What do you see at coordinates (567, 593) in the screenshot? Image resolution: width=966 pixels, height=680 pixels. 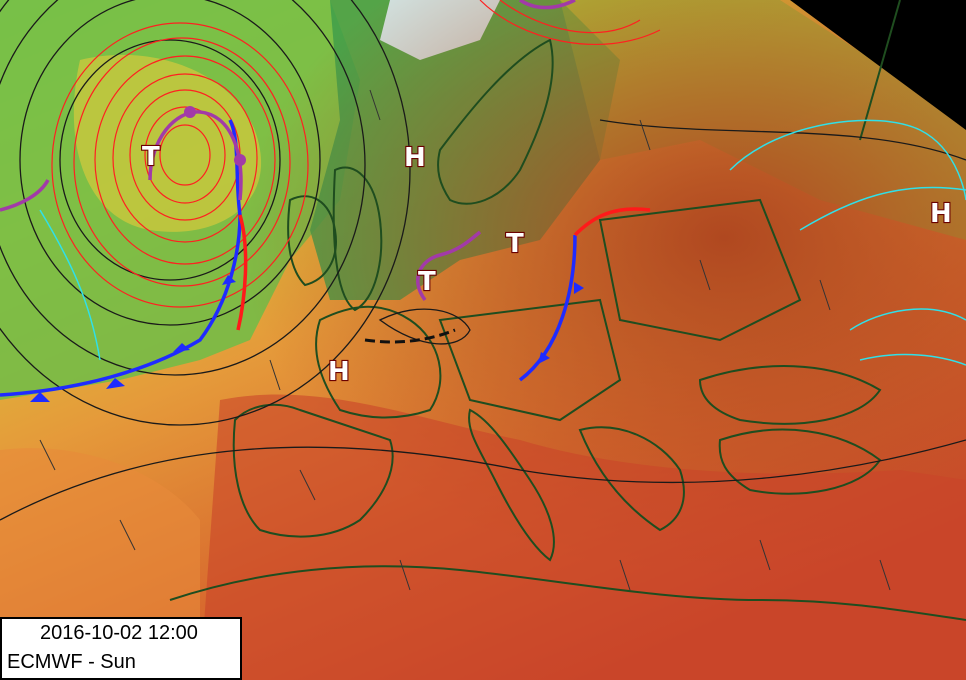 I see `north-africa-coast` at bounding box center [567, 593].